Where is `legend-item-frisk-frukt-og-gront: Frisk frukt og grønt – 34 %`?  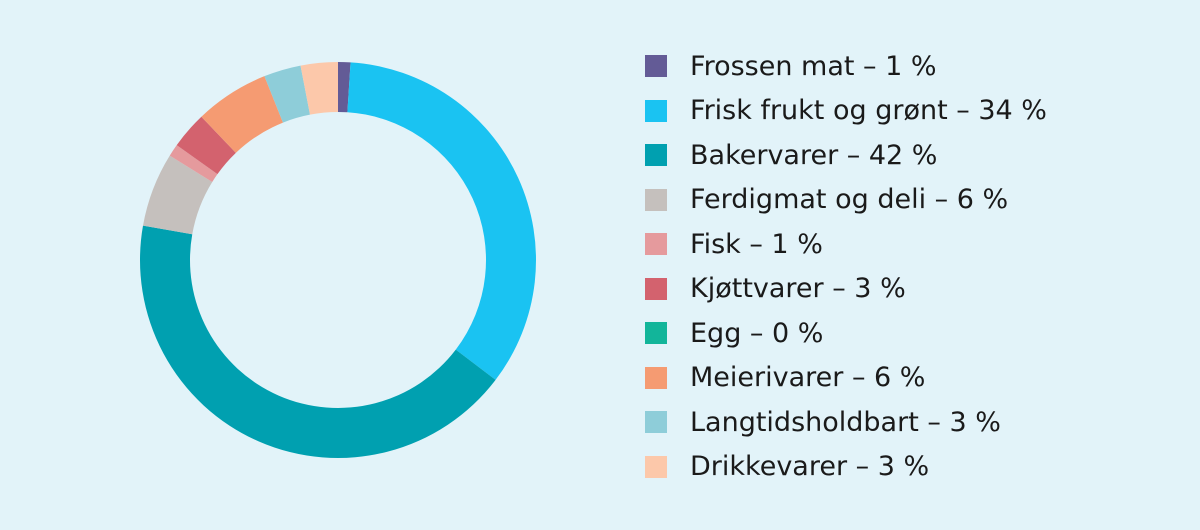
legend-item-frisk-frukt-og-gront: Frisk frukt og grønt – 34 % is located at coordinates (846, 111).